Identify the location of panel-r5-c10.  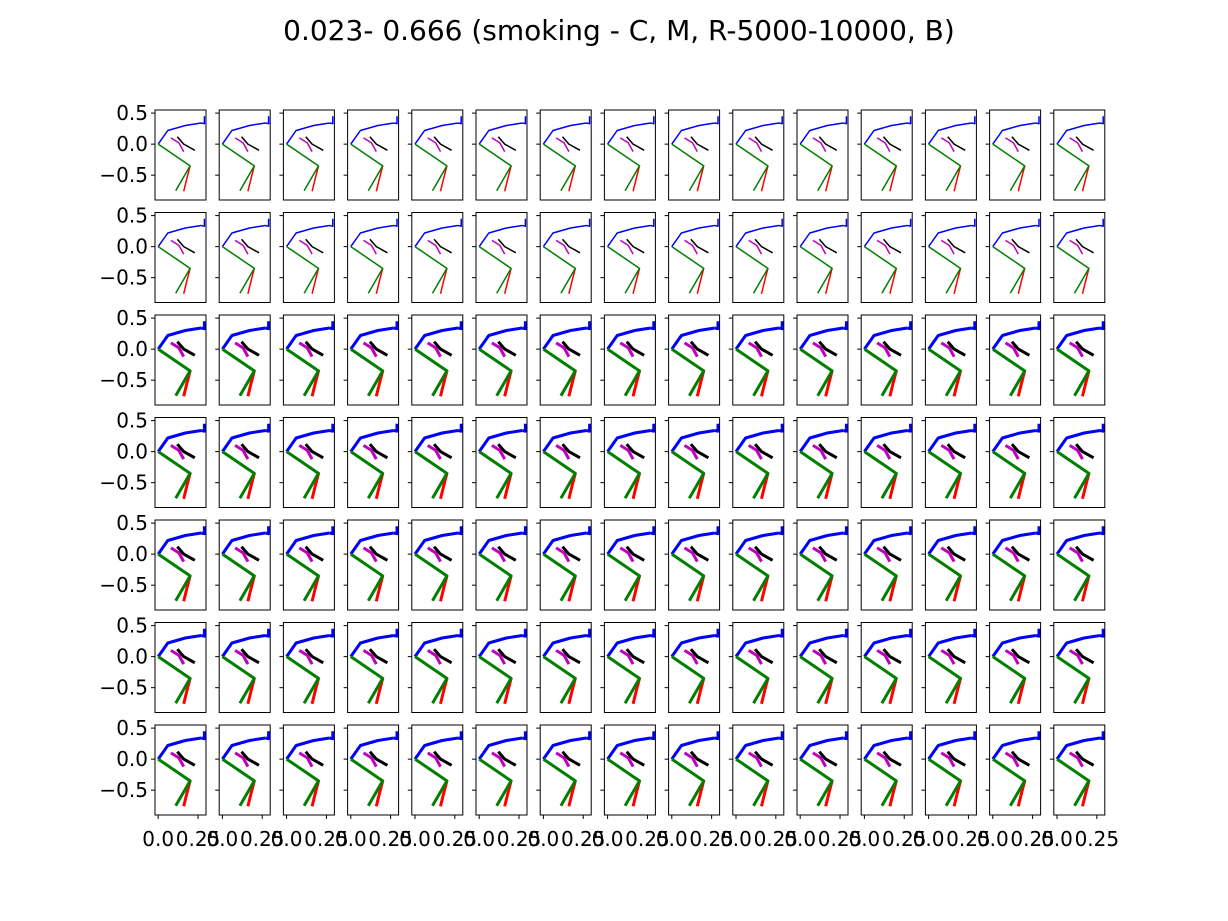
(821, 667).